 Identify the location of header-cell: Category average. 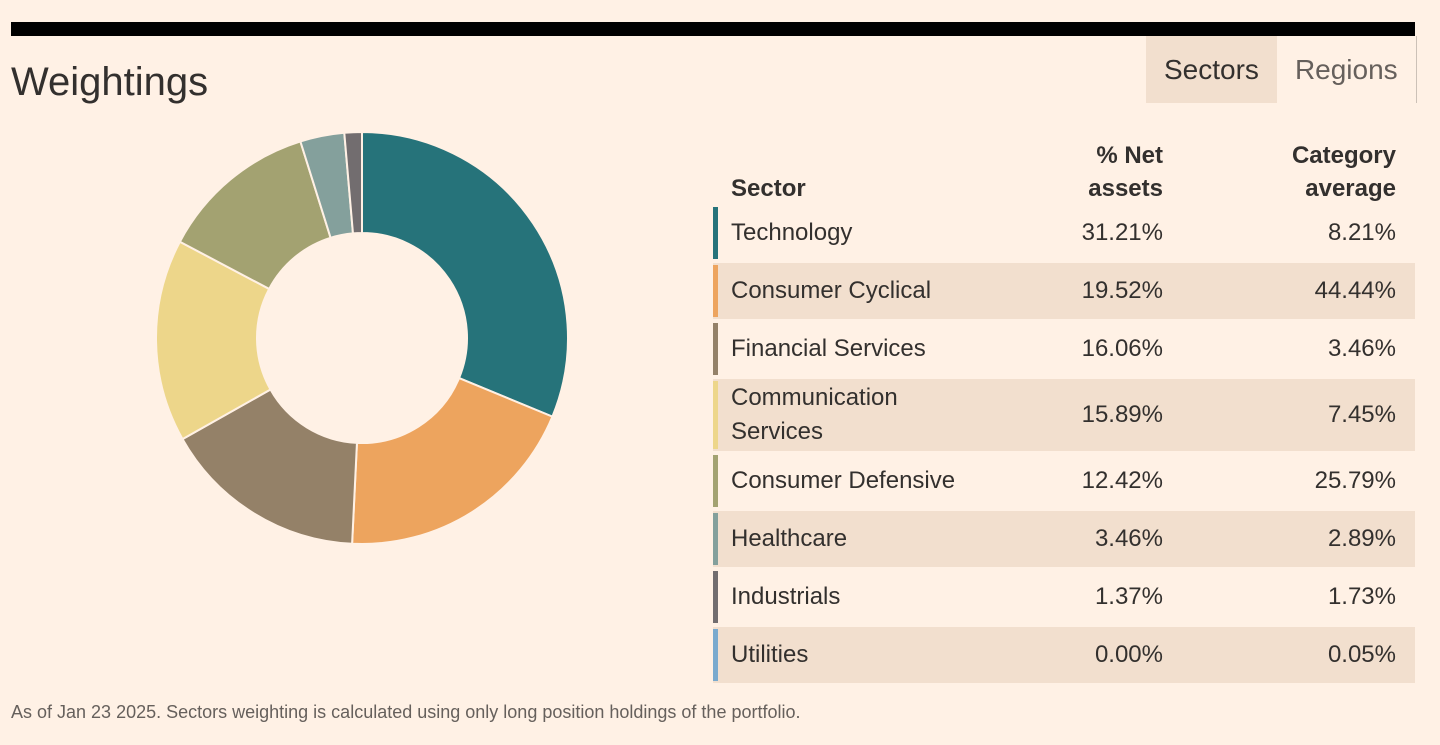
(1279, 172).